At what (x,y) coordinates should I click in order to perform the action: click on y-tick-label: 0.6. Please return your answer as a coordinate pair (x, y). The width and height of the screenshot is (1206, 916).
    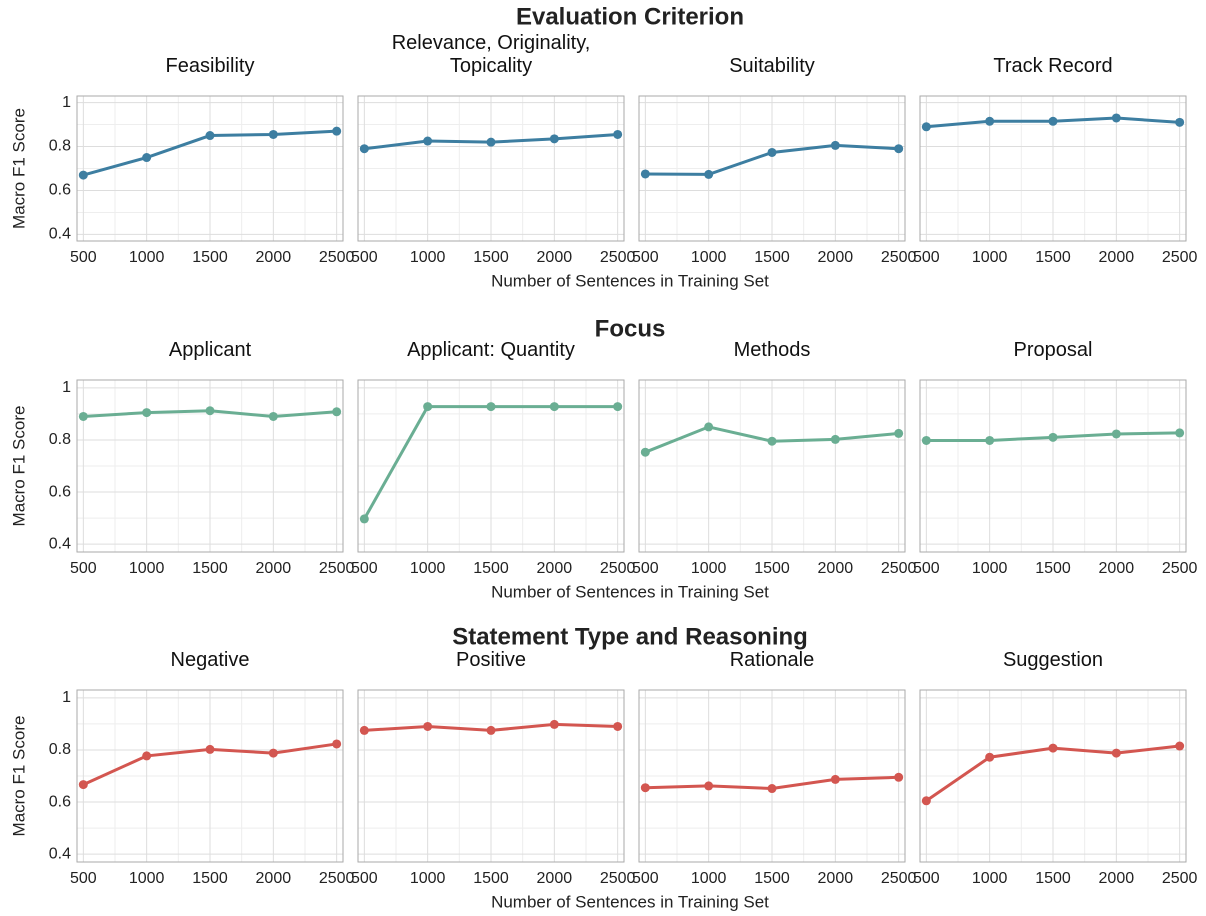
    Looking at the image, I should click on (60, 491).